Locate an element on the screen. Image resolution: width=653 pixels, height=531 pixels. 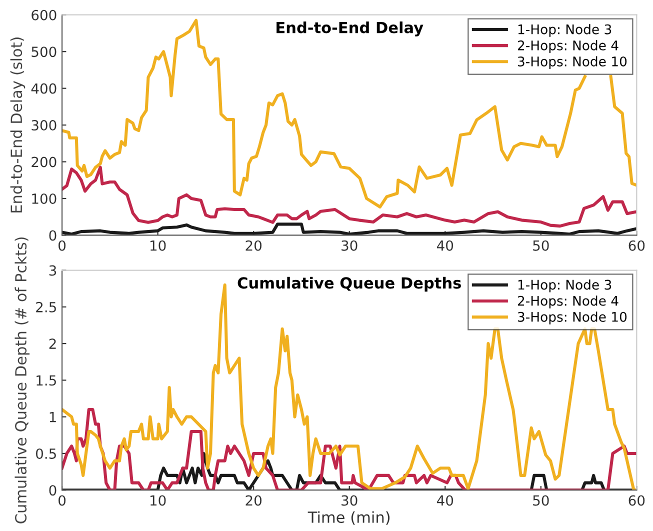
y-tick-label: 600 is located at coordinates (44, 15).